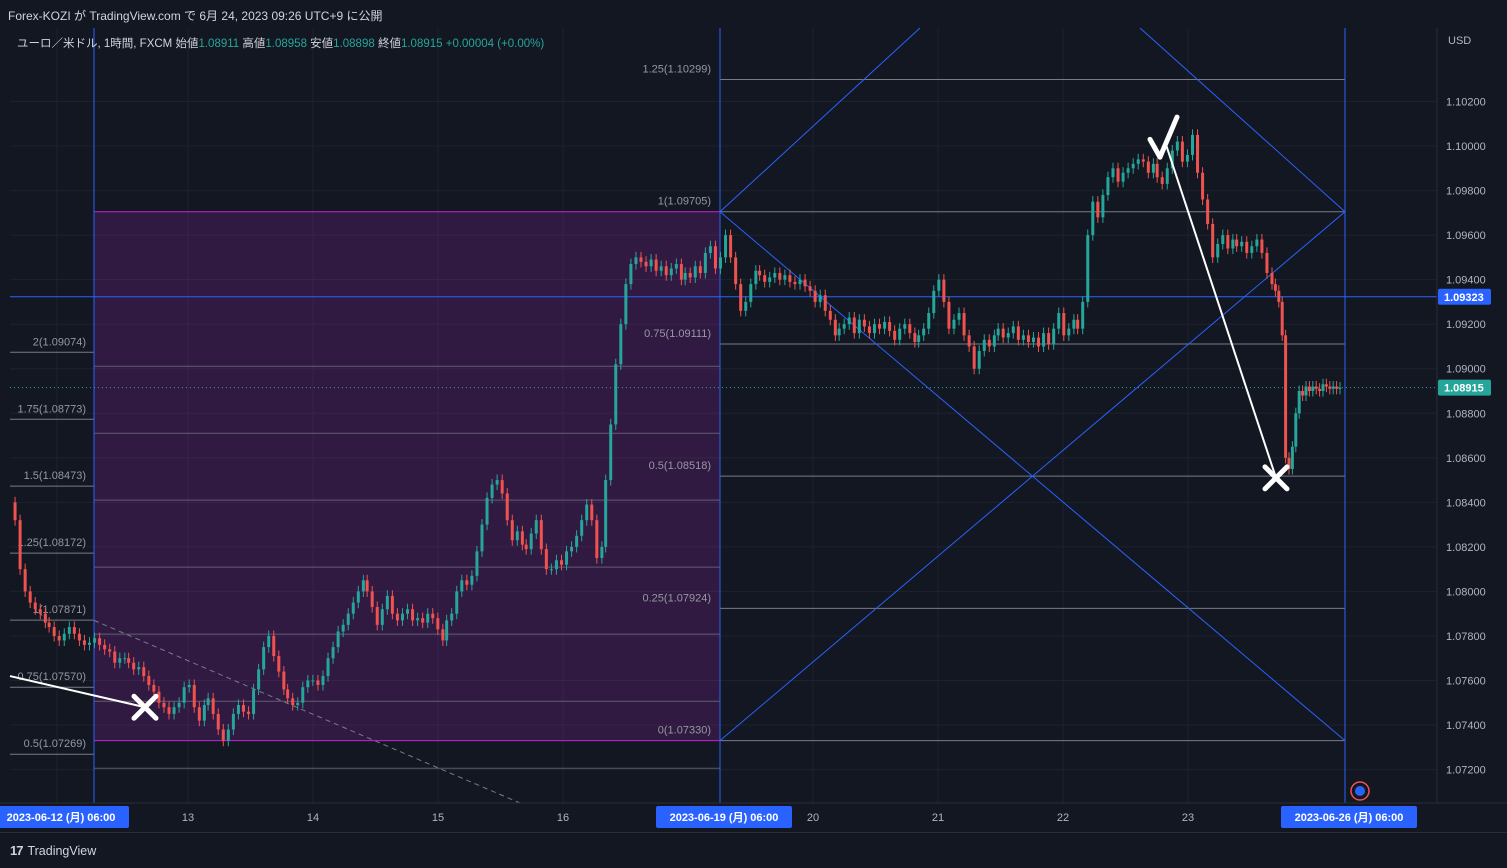 Image resolution: width=1507 pixels, height=868 pixels. What do you see at coordinates (53, 850) in the screenshot?
I see `tradingview-logo: 17 TradingView` at bounding box center [53, 850].